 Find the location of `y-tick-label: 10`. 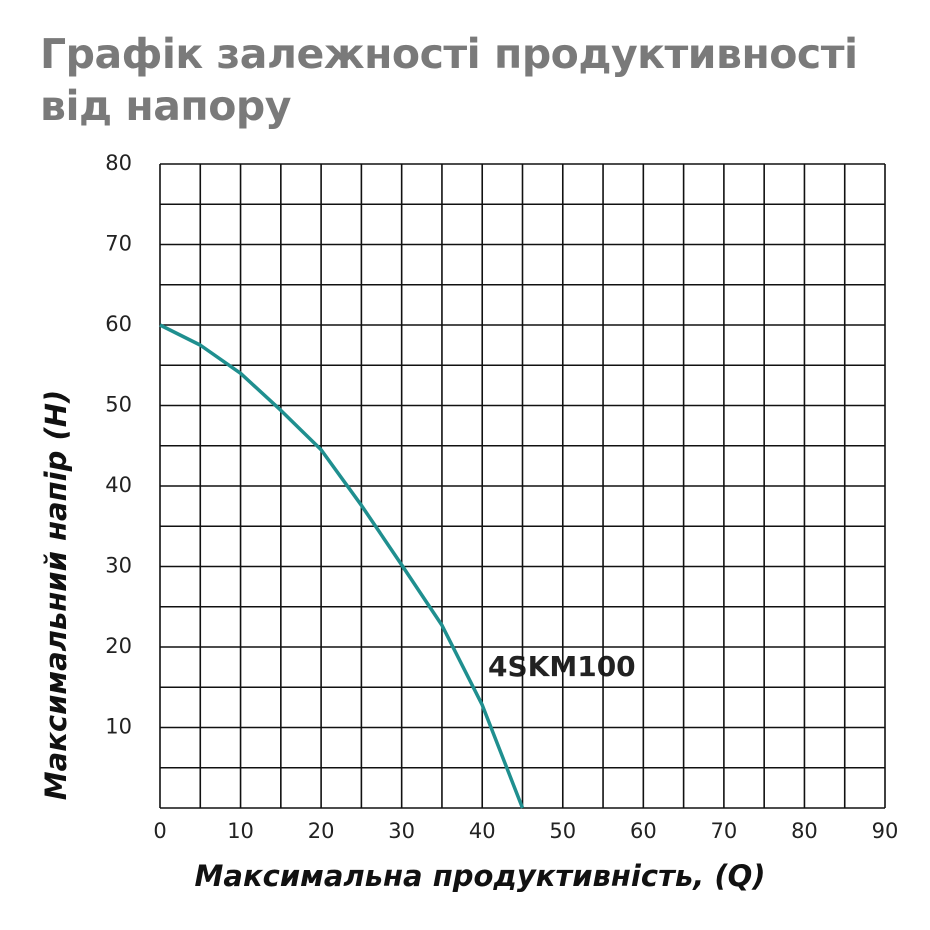

y-tick-label: 10 is located at coordinates (118, 727).